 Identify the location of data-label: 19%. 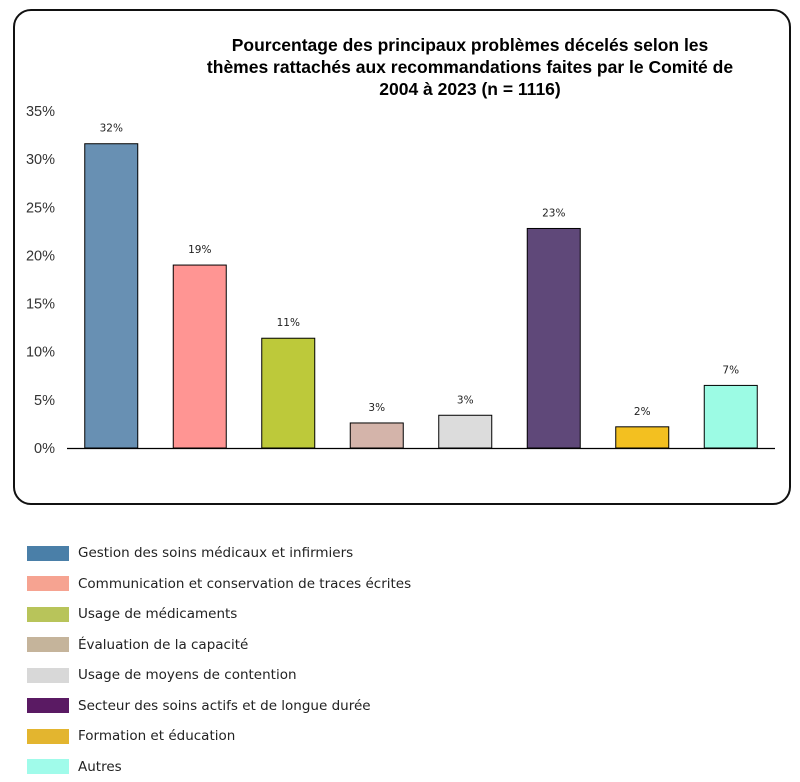
(199, 250).